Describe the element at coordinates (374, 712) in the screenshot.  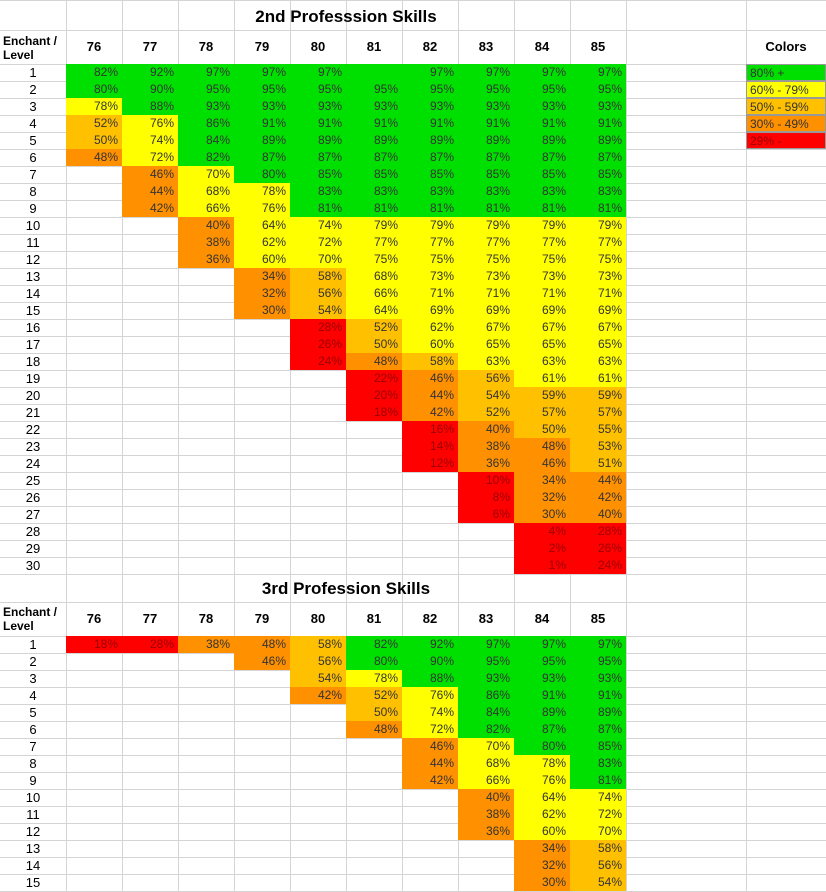
I see `success-rate-cell: 50%` at that location.